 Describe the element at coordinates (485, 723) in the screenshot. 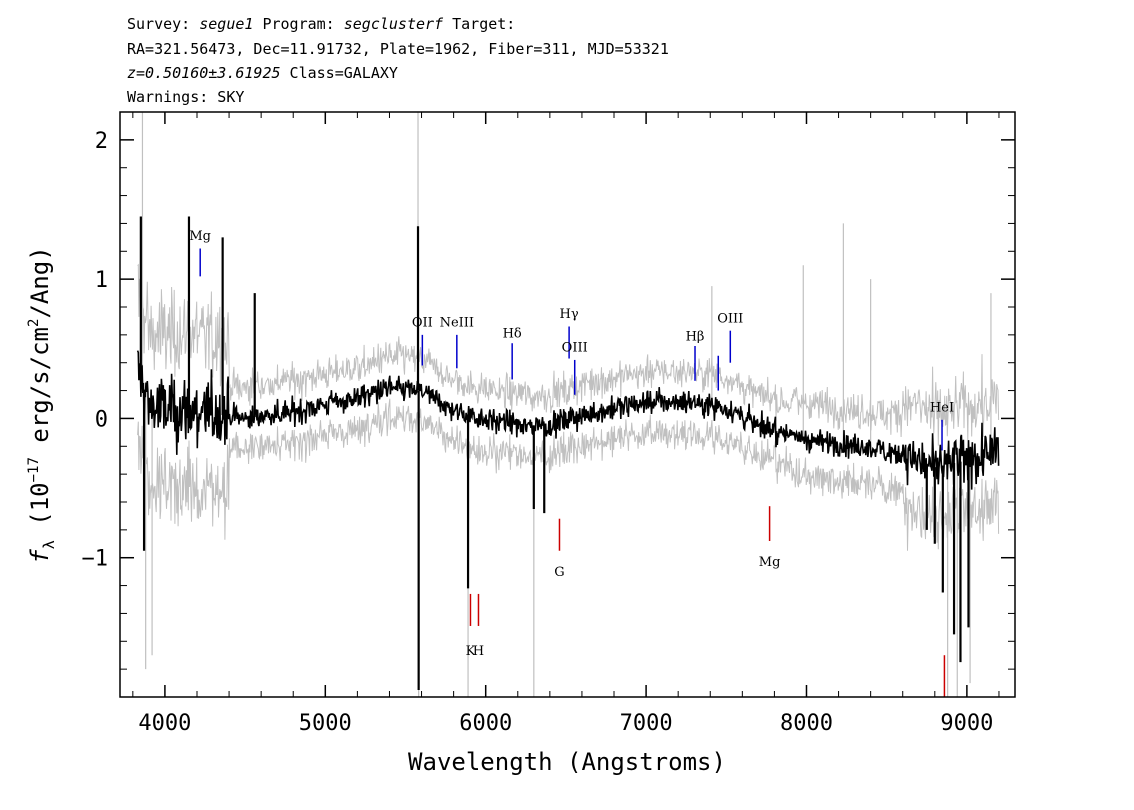

I see `x-tick-label: 6000` at that location.